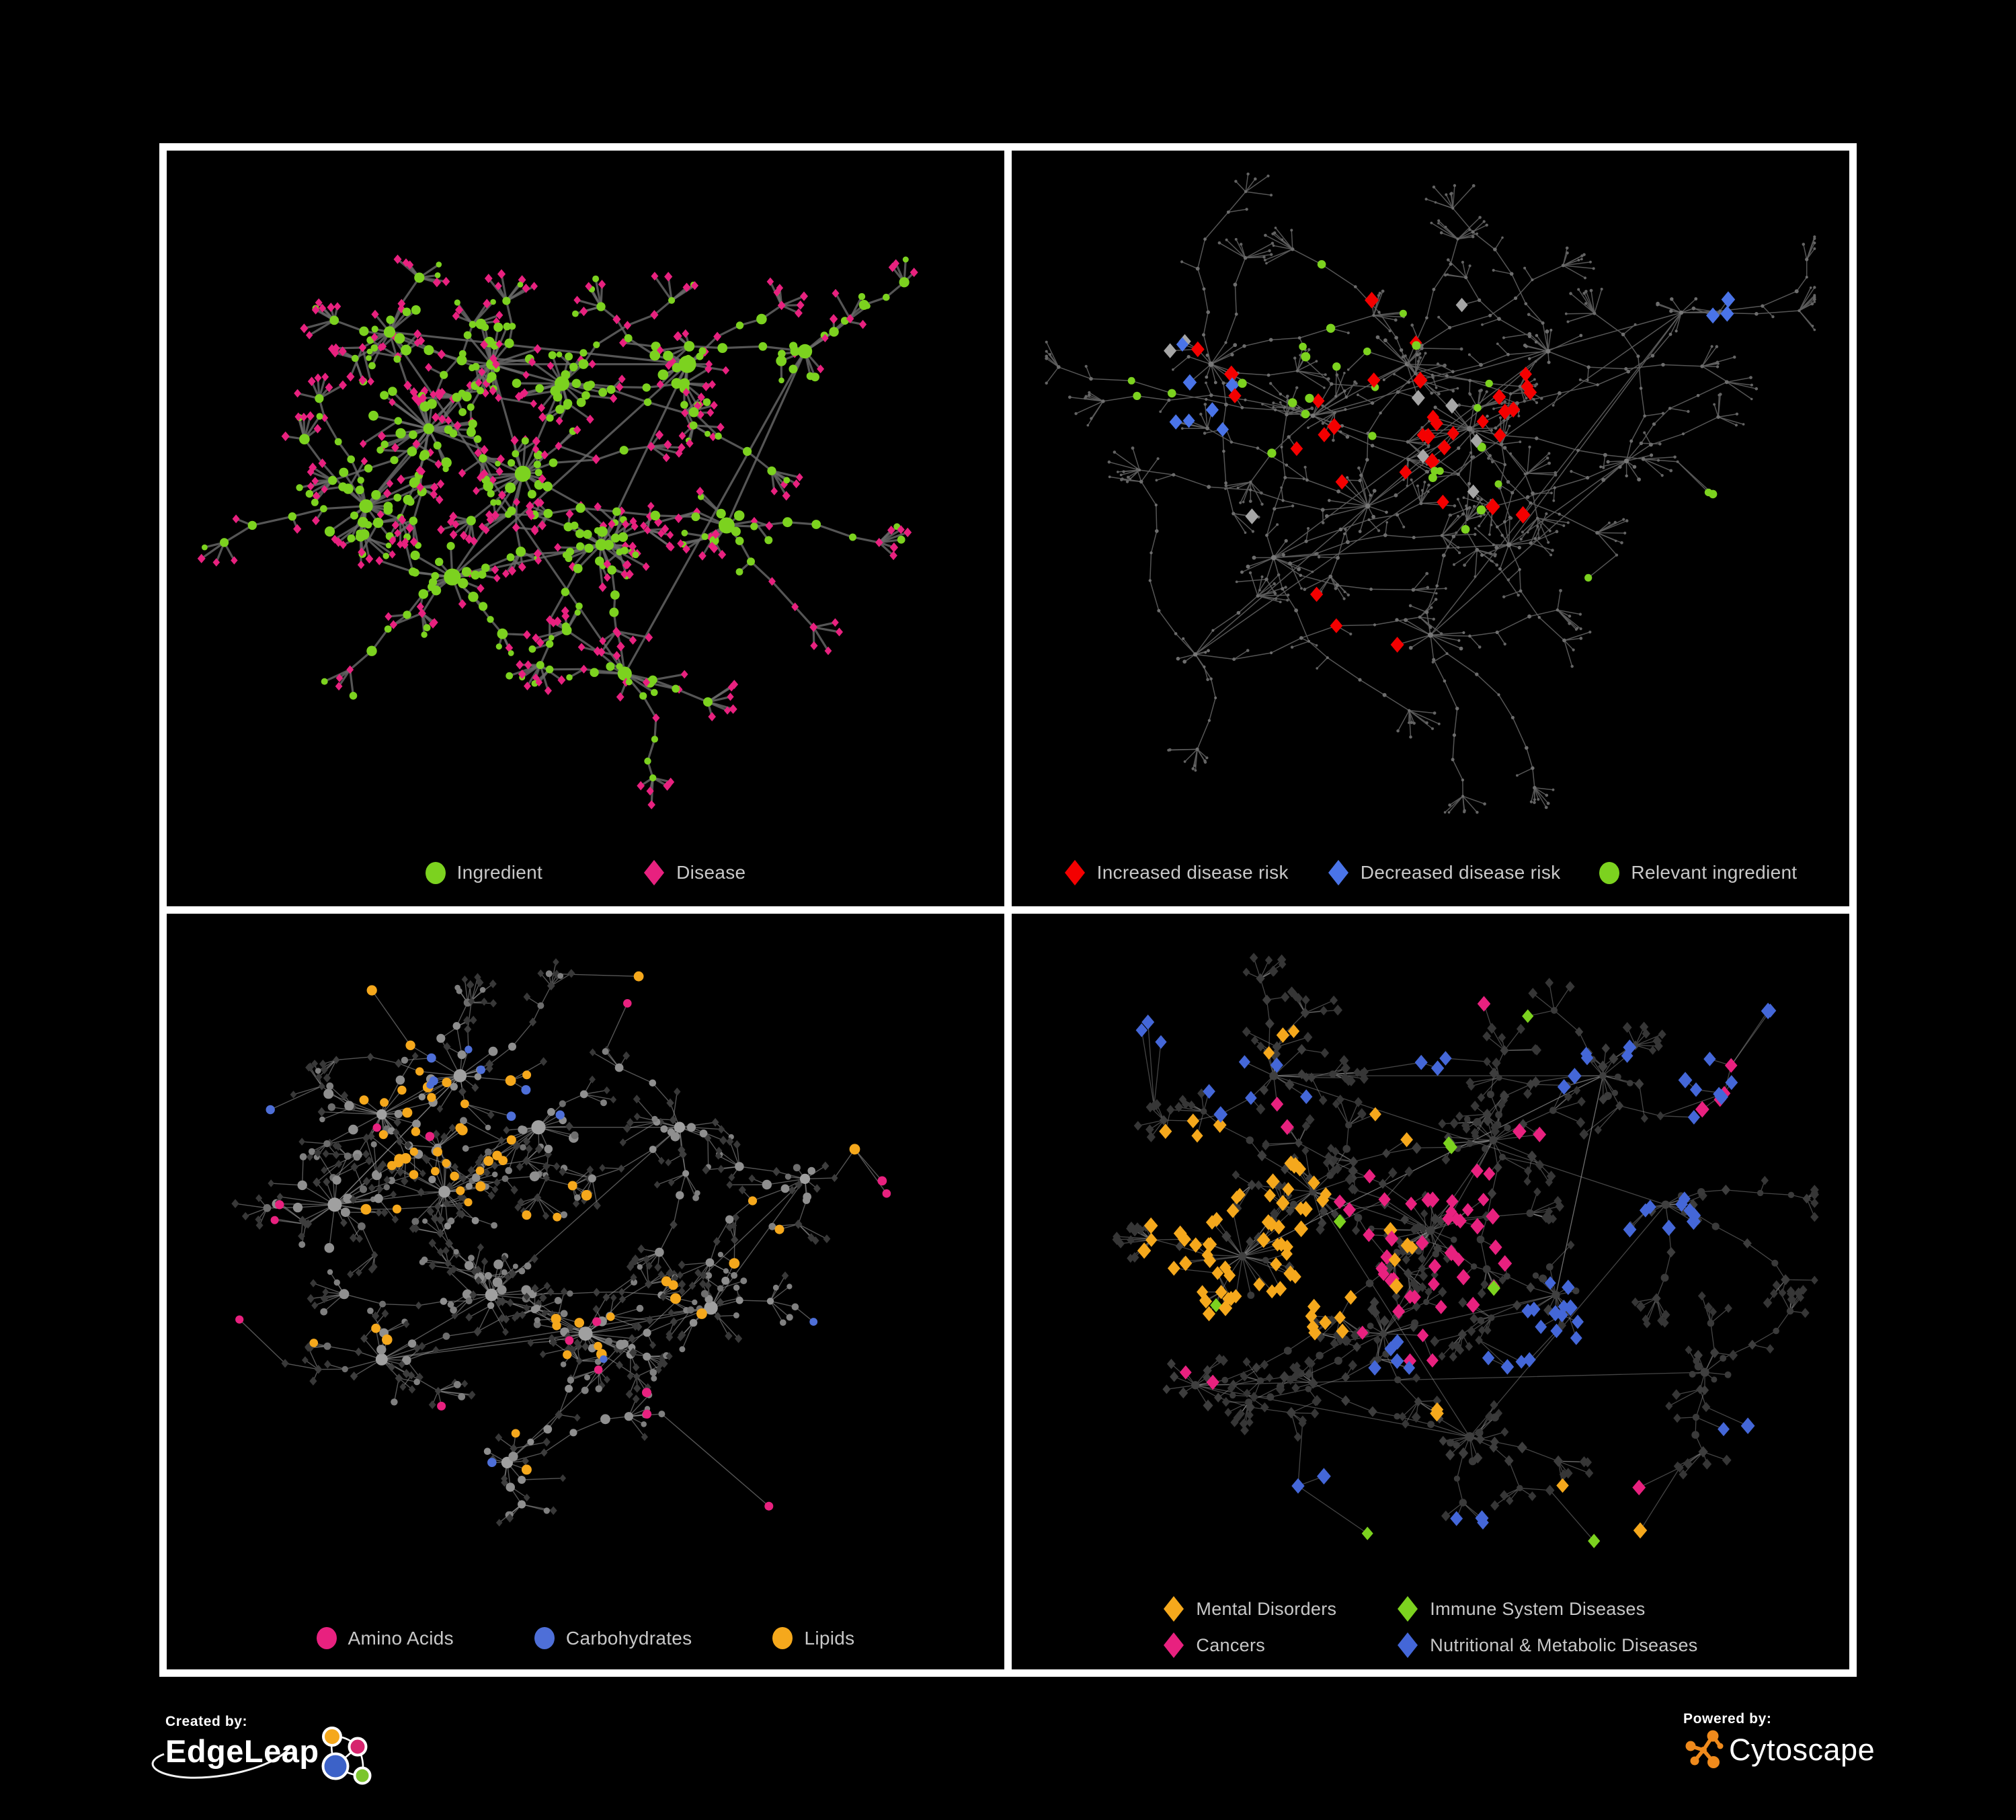 This screenshot has height=1820, width=2016. What do you see at coordinates (1538, 1608) in the screenshot?
I see `legend-label: Immune System Diseases` at bounding box center [1538, 1608].